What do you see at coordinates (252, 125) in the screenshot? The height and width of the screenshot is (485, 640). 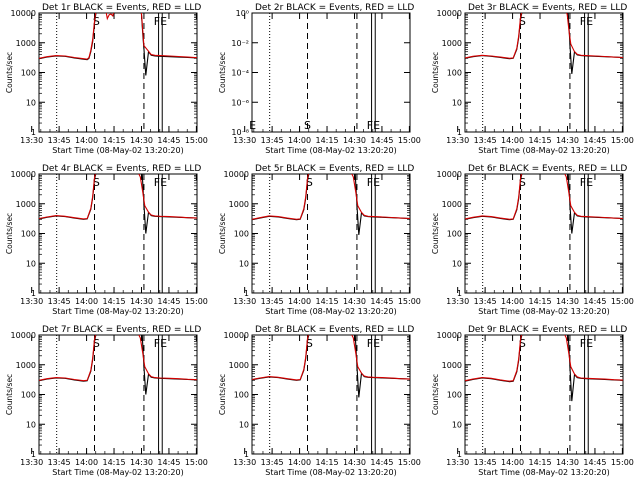 I see `marker-letter: E` at bounding box center [252, 125].